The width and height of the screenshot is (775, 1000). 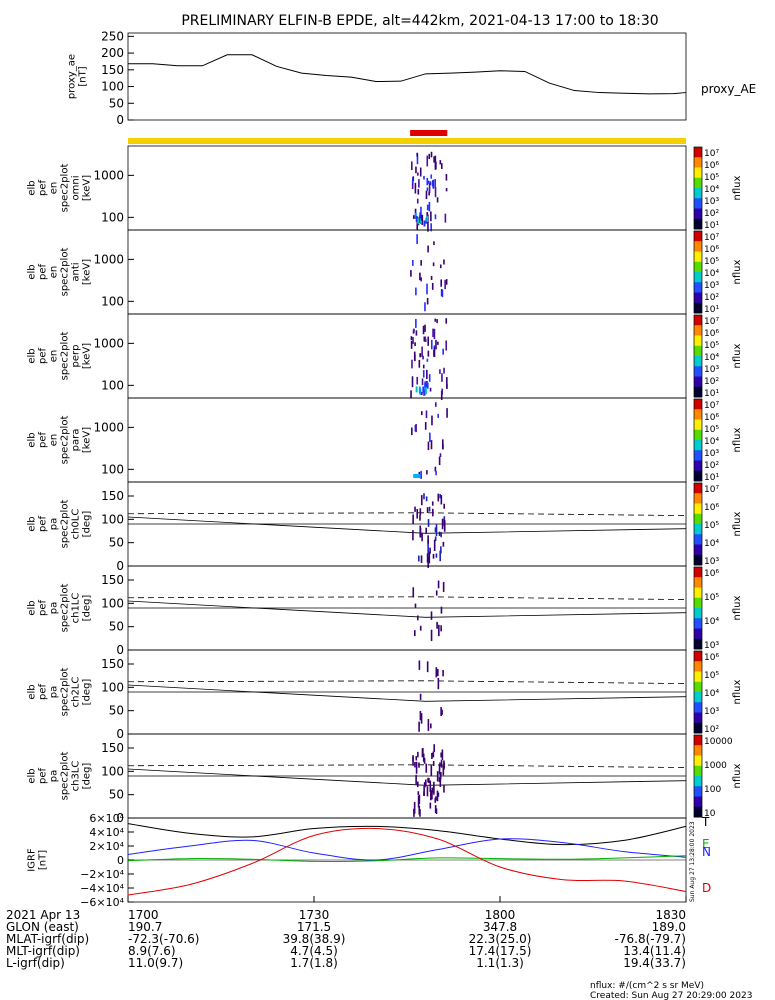 I want to click on spec-3-colorbar: 10⁷ 10⁶ 10⁵ 10⁴ 10³ 10² 10¹ nflux, so click(x=718, y=440).